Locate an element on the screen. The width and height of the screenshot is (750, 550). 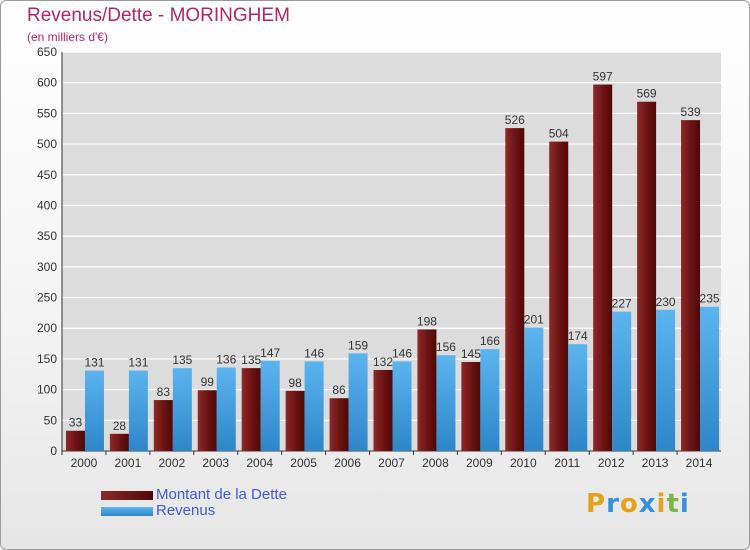
data-label-debt: 98 is located at coordinates (295, 383).